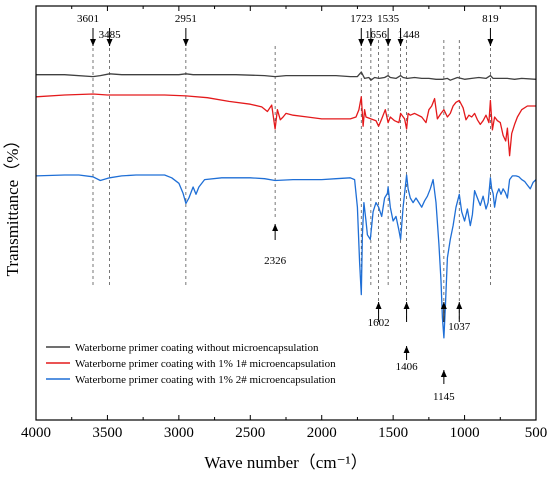  What do you see at coordinates (376, 35) in the screenshot?
I see `peak-label-1656: 1656` at bounding box center [376, 35].